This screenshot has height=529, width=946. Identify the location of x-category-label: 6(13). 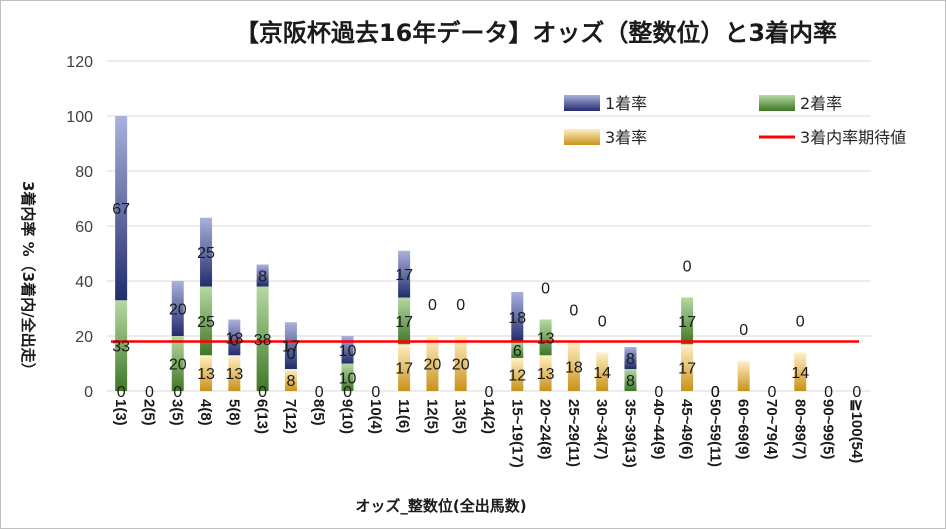
(262, 416).